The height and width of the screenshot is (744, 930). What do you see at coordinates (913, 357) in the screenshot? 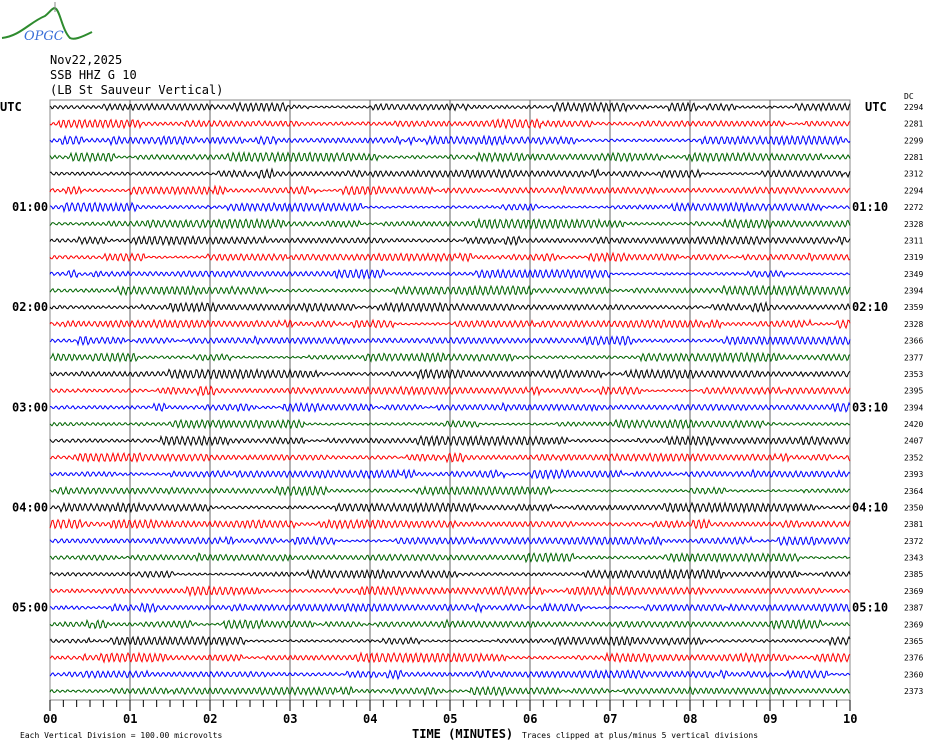
I see `dc-offset-label: 2377` at bounding box center [913, 357].